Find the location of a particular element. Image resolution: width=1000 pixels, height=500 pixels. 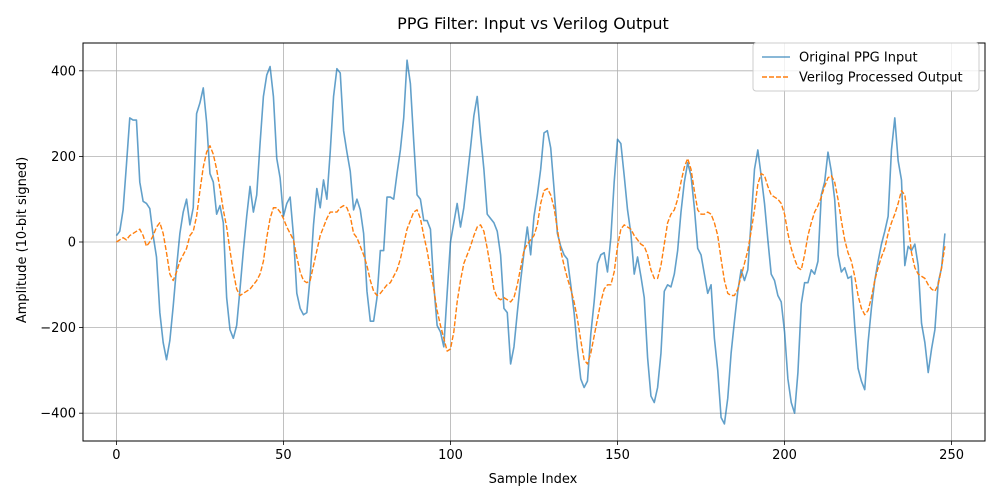

y-axis-ticks: −400 −200 0 200 400 is located at coordinates (61, 243).